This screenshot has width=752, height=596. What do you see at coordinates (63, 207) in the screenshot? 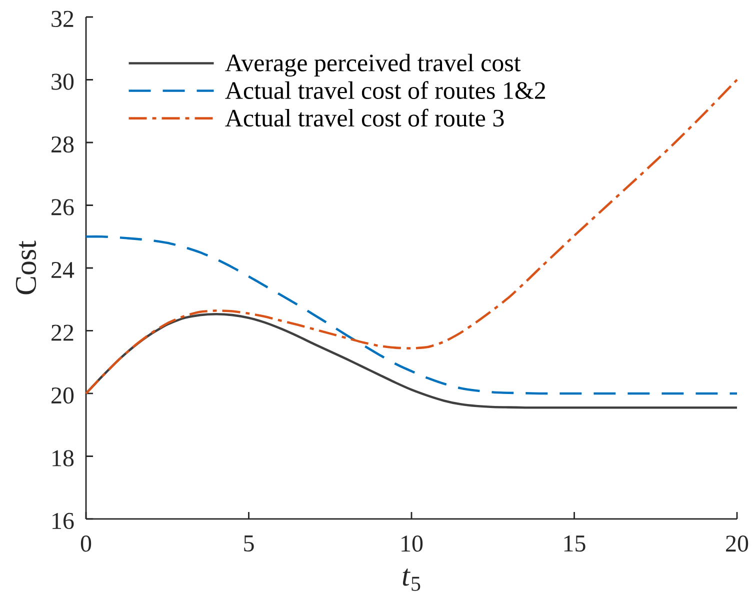
I see `y-tick-label: 26` at bounding box center [63, 207].